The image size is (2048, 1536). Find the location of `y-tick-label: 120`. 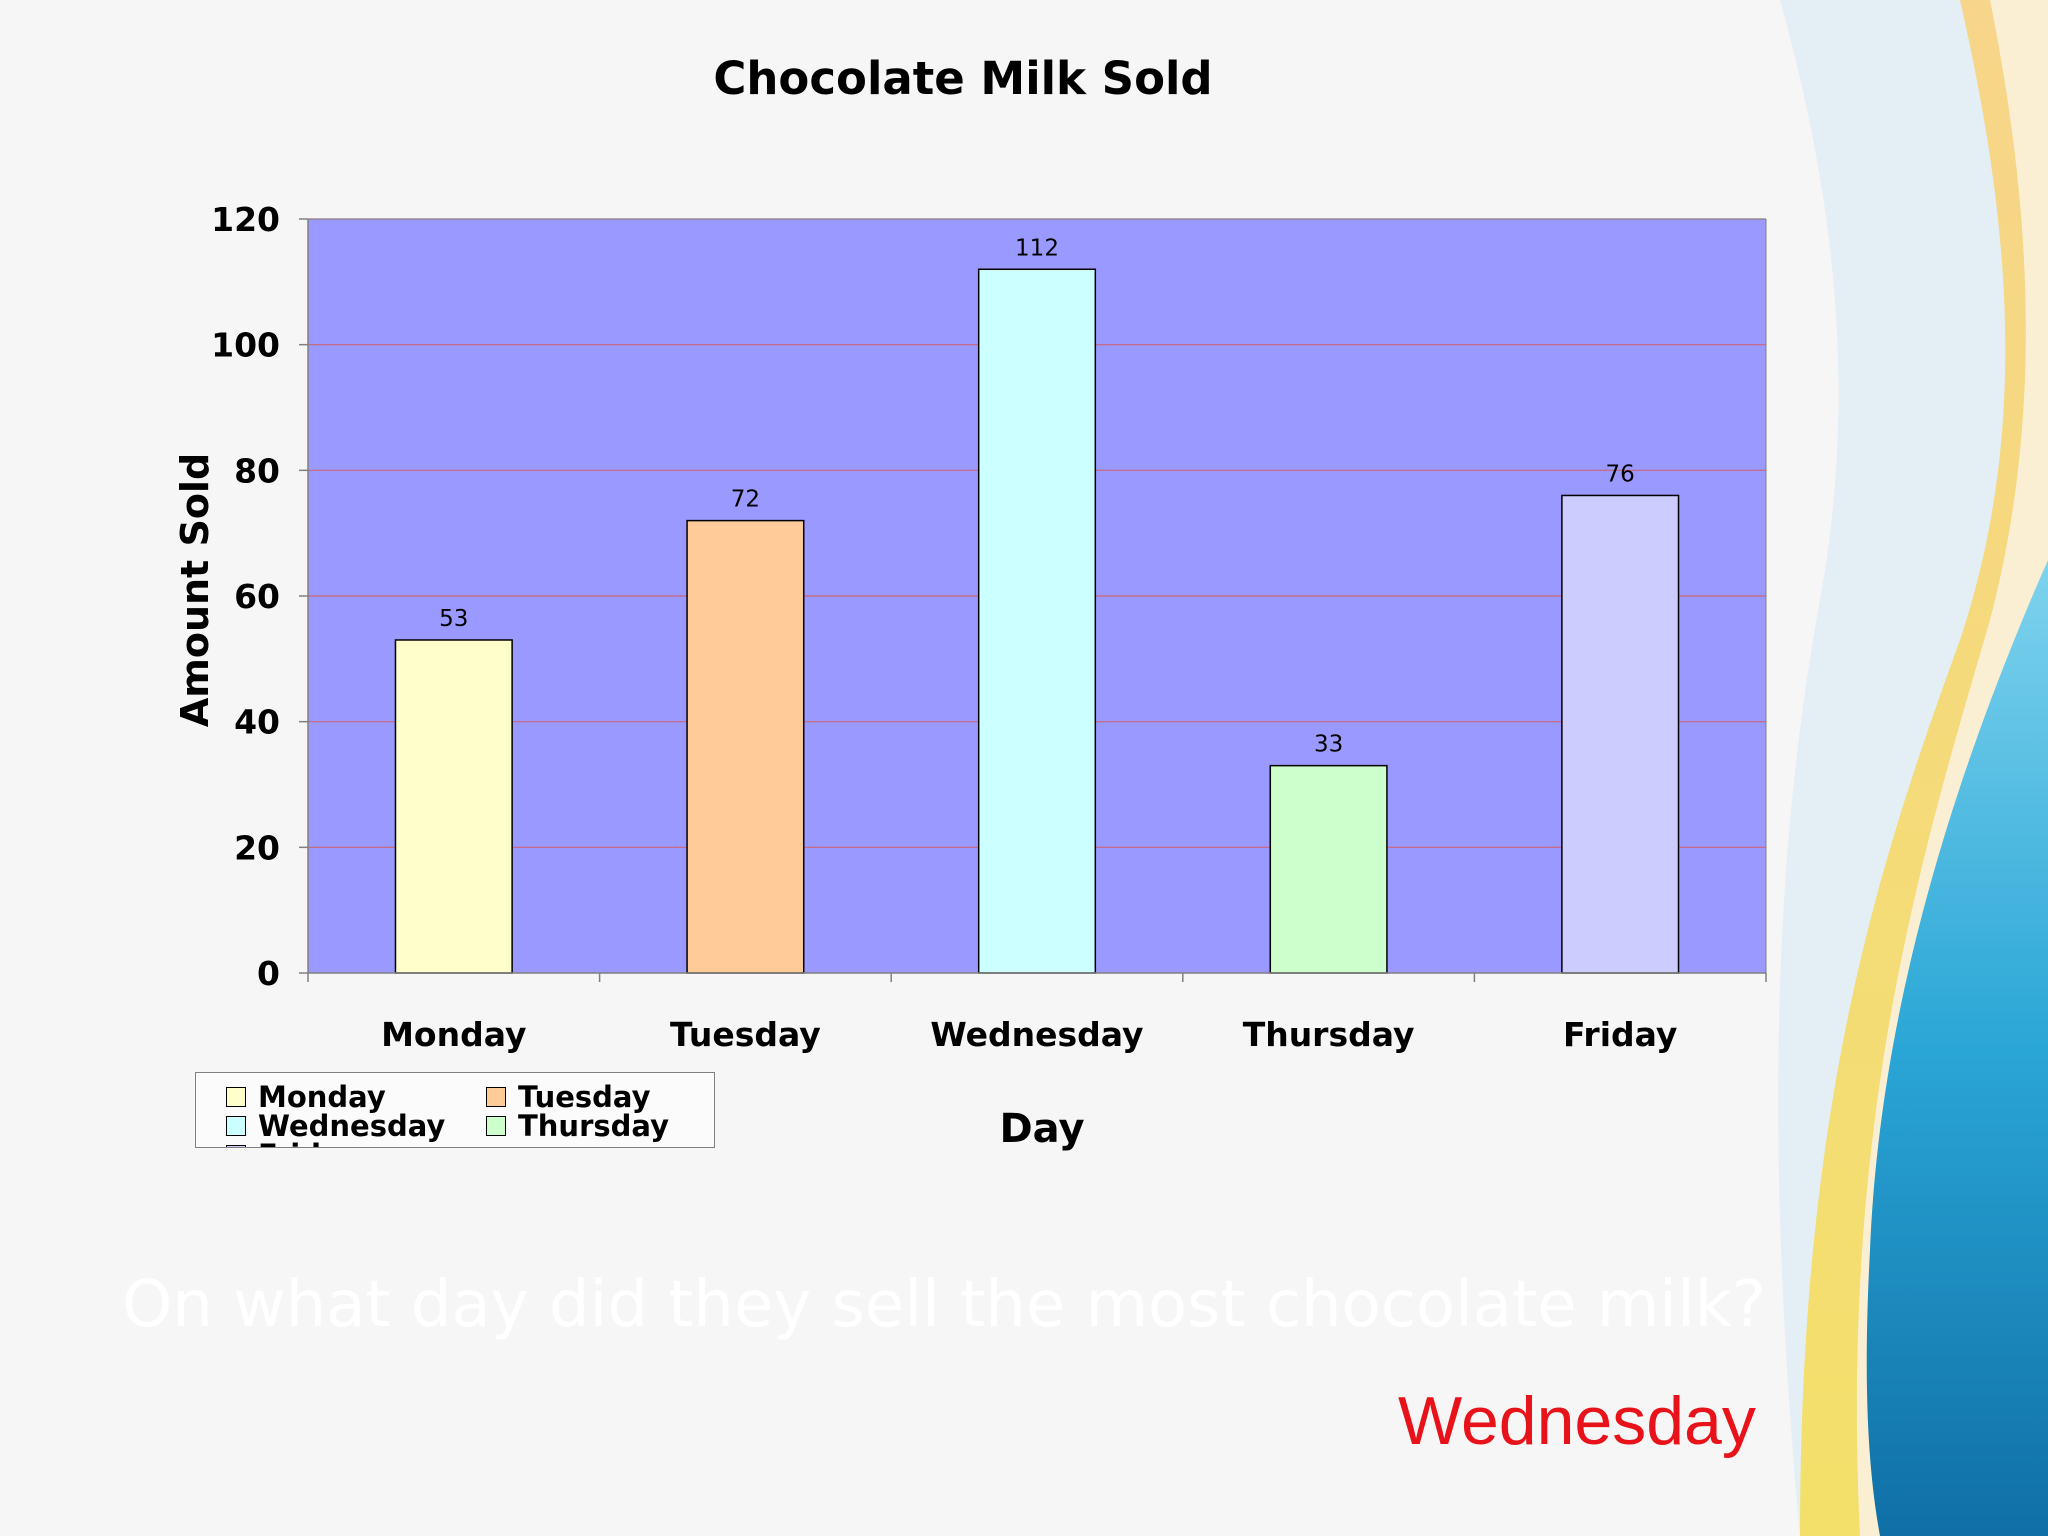

y-tick-label: 120 is located at coordinates (245, 219).